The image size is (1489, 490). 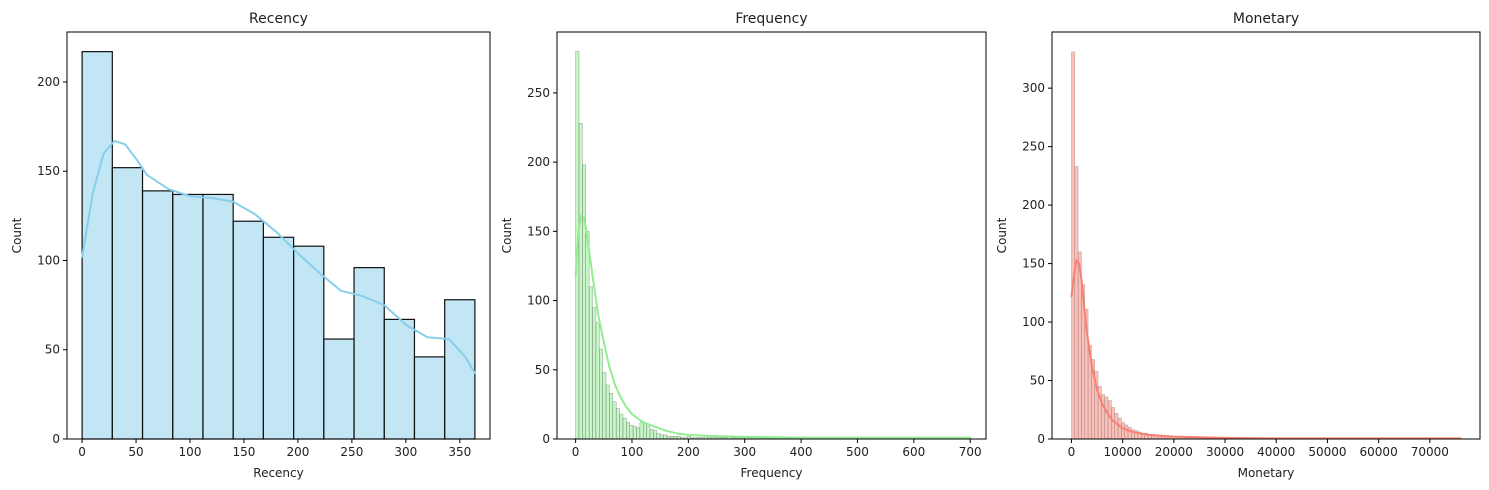 I want to click on recency-x-tick-label: 50, so click(x=135, y=452).